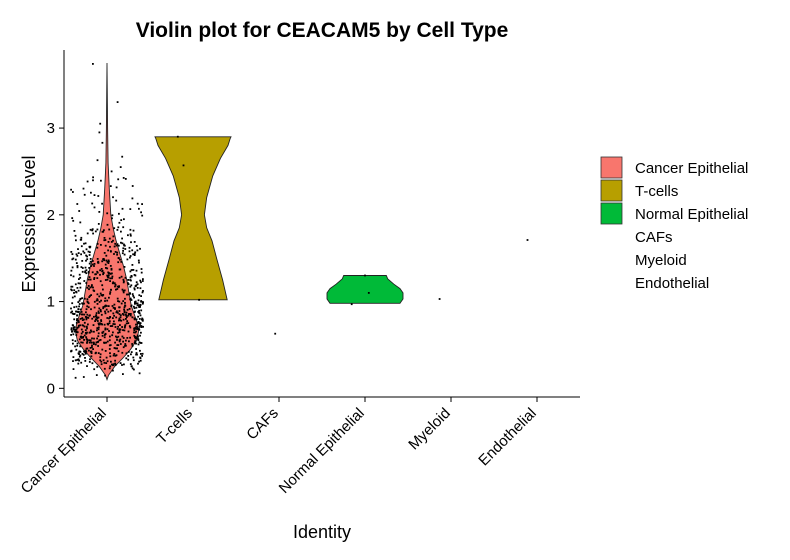  Describe the element at coordinates (51, 128) in the screenshot. I see `y-tick-label: 3` at that location.